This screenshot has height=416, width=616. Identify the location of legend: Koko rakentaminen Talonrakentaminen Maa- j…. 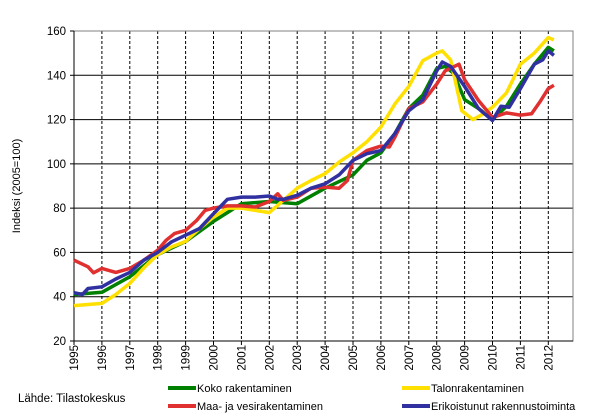
(372, 398).